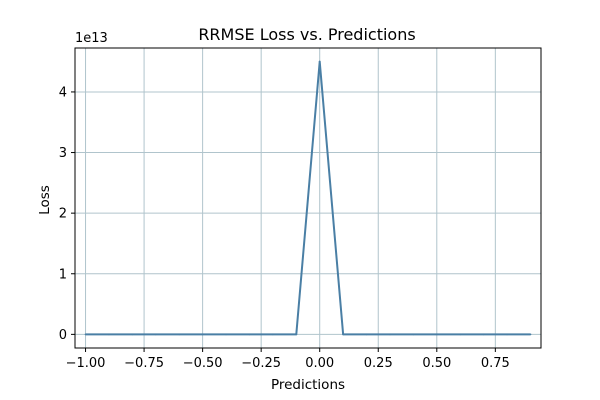 This screenshot has width=600, height=400. What do you see at coordinates (45, 200) in the screenshot?
I see `y-axis-label: Loss` at bounding box center [45, 200].